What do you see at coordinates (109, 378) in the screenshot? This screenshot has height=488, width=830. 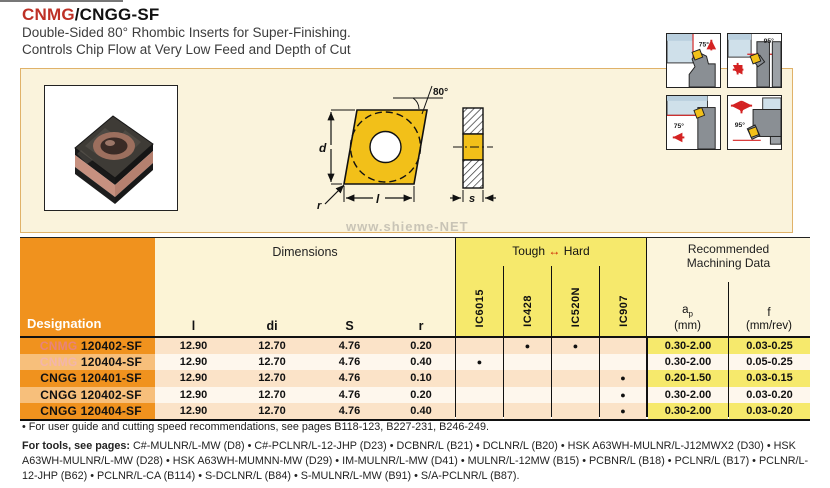 I see `designation-suffix: 120401-SF` at bounding box center [109, 378].